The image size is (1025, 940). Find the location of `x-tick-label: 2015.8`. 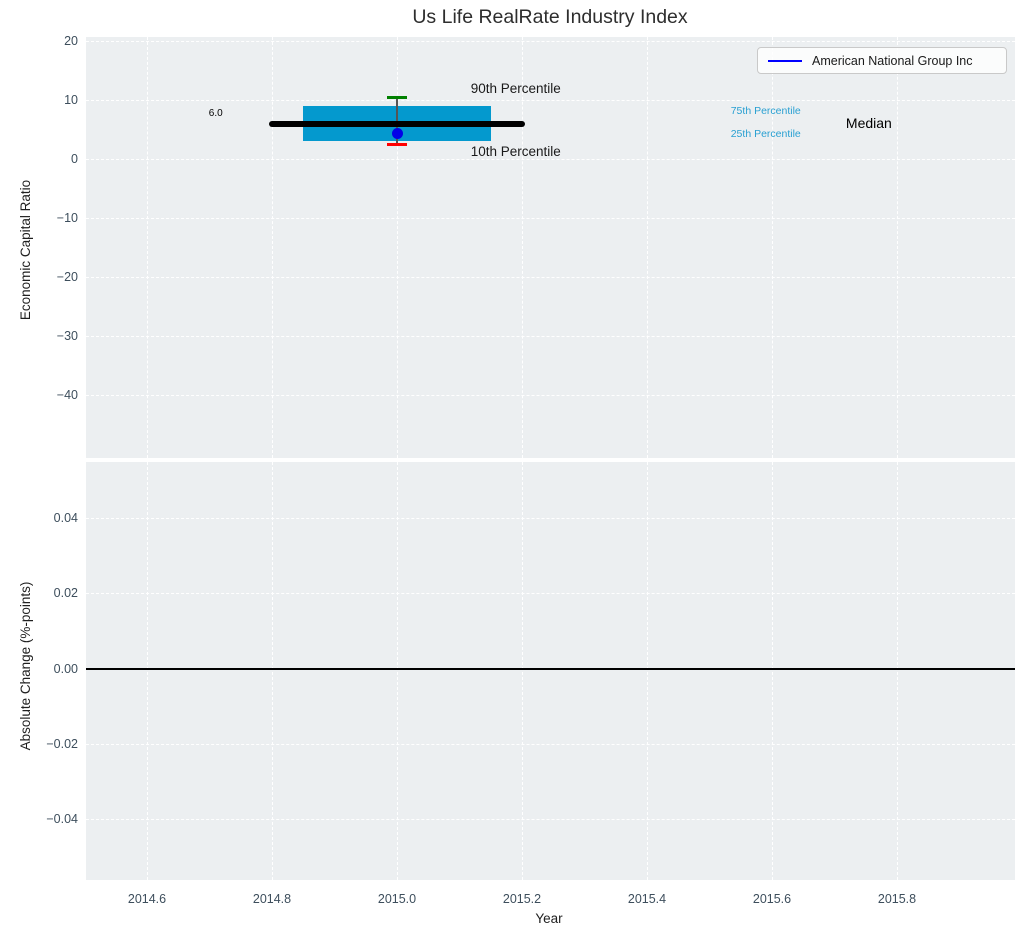

x-tick-label: 2015.8 is located at coordinates (897, 899).